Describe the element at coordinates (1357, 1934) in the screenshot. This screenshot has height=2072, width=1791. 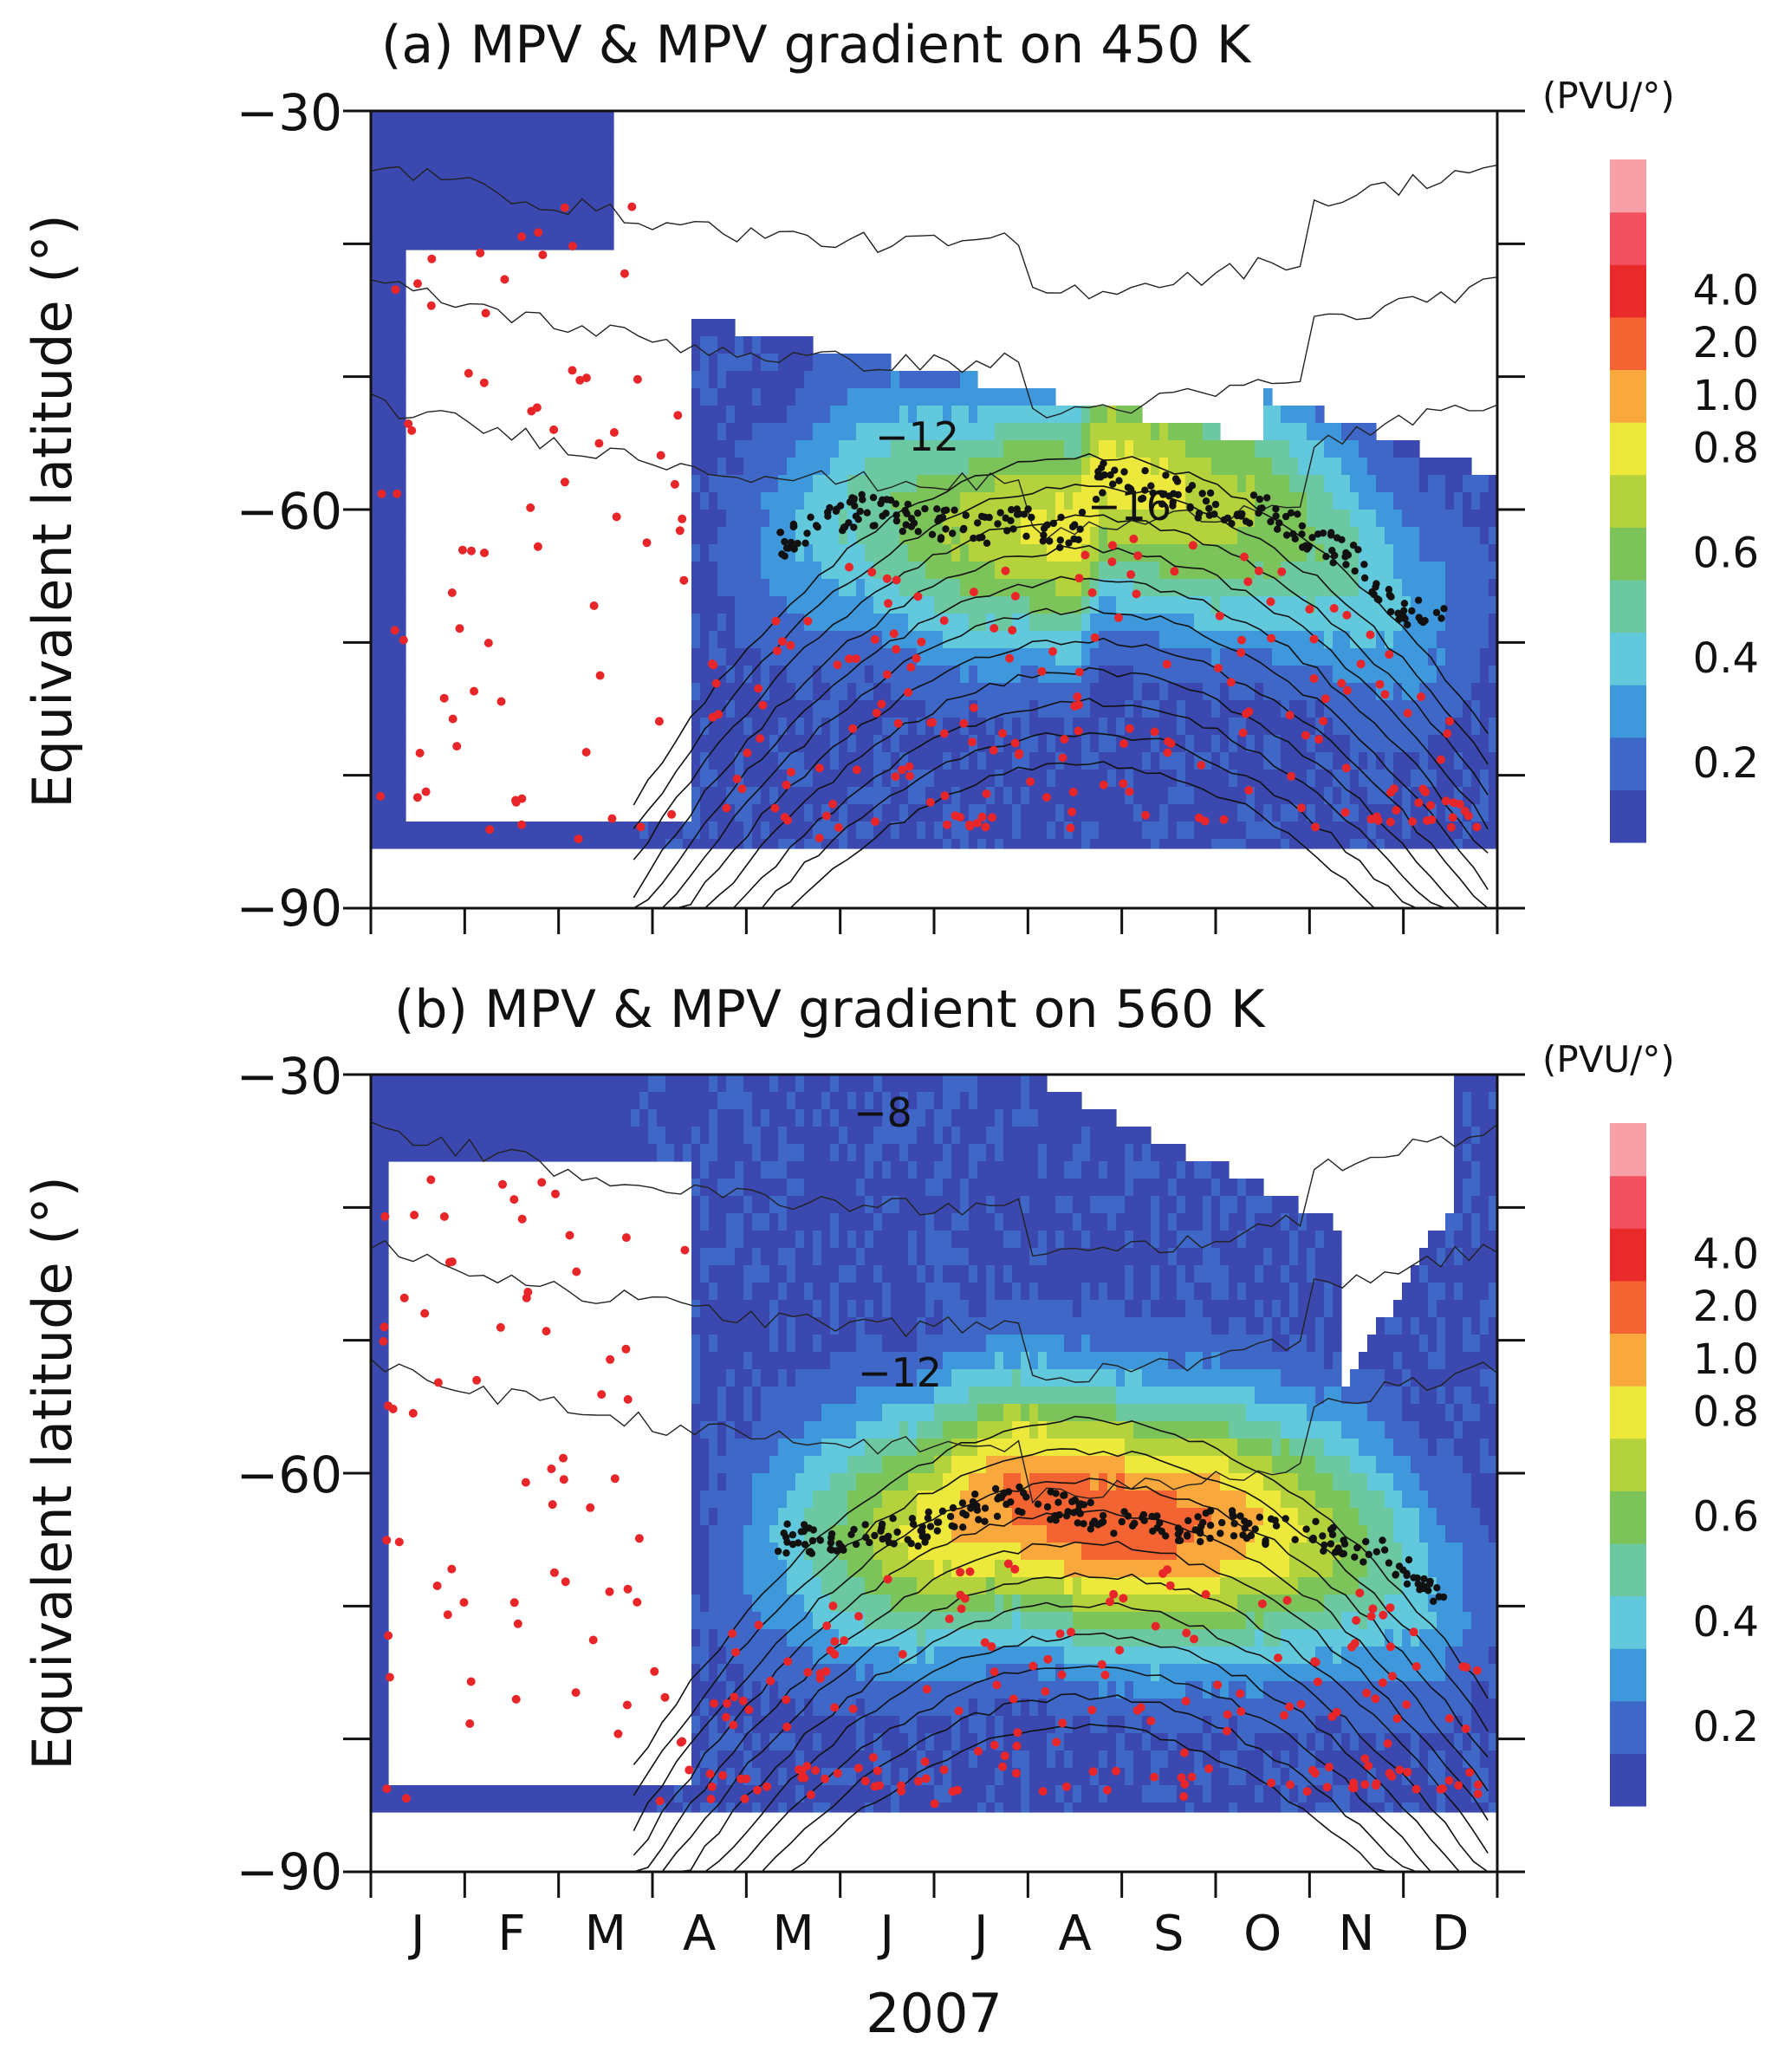
I see `x-month-label: N` at that location.